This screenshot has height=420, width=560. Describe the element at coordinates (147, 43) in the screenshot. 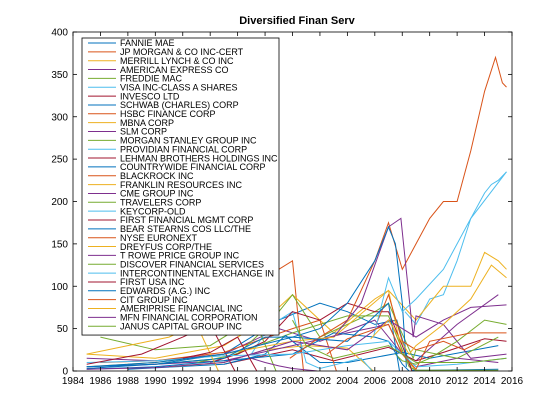

I see `legend-label-0: FANNIE MAE` at that location.